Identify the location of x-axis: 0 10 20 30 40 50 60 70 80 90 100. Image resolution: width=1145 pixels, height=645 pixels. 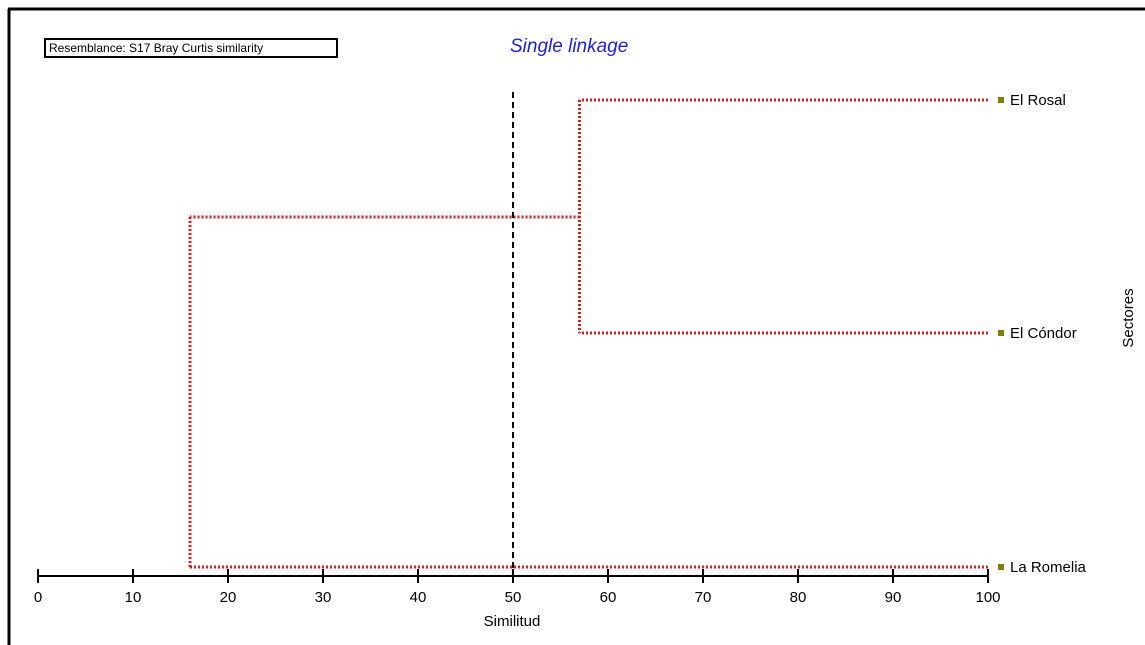
(517, 587).